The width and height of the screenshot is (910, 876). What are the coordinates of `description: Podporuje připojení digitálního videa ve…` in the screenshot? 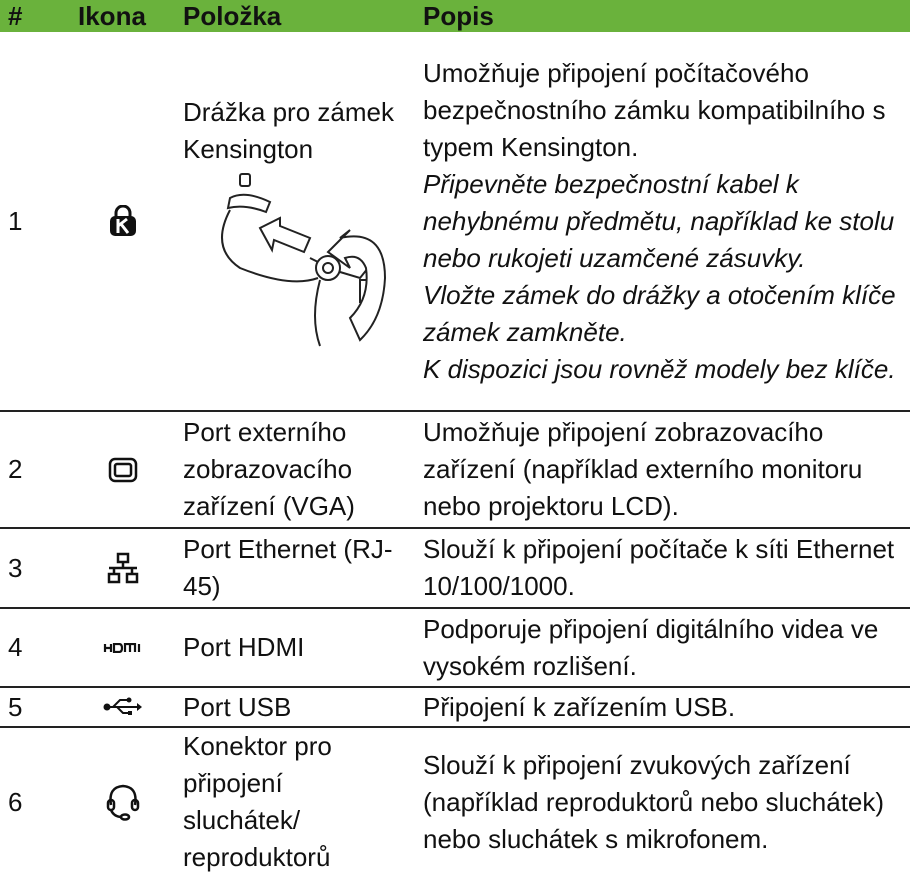 It's located at (662, 648).